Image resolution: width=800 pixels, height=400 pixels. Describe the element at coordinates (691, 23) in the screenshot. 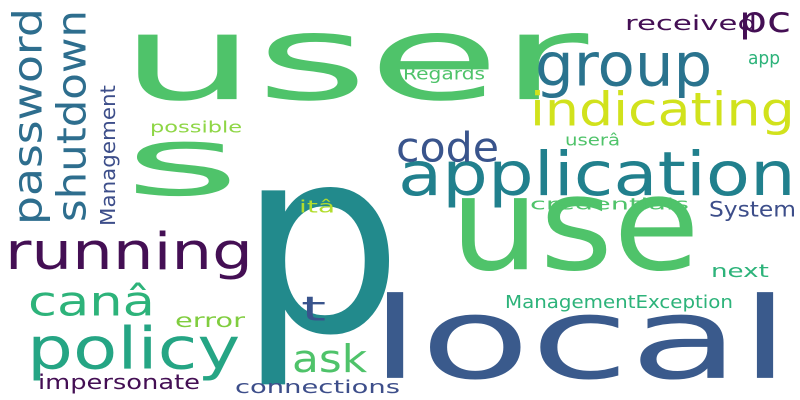

I see `word-received: received` at that location.